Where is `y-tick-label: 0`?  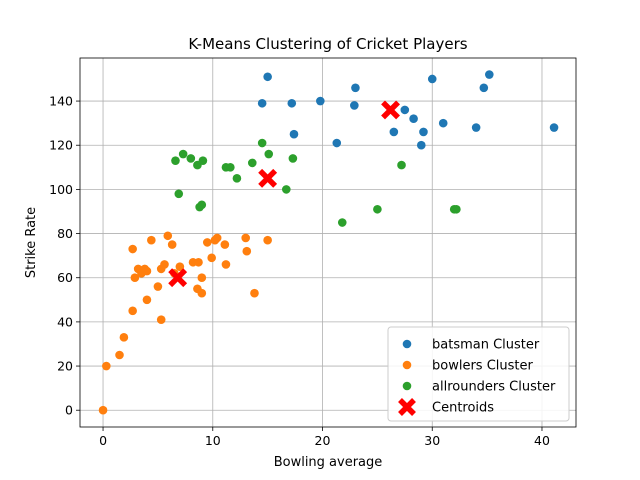
y-tick-label: 0 is located at coordinates (69, 410).